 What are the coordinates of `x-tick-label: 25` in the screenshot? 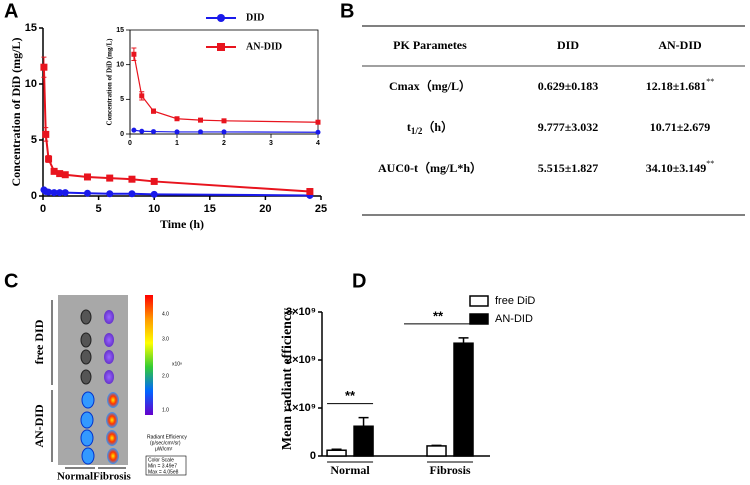 It's located at (321, 209).